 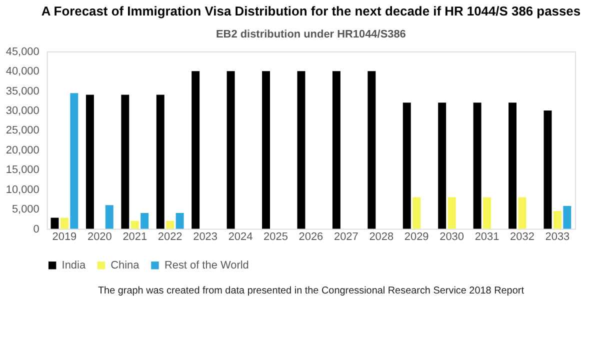 I want to click on y-tick-label: 15,000, so click(x=23, y=170).